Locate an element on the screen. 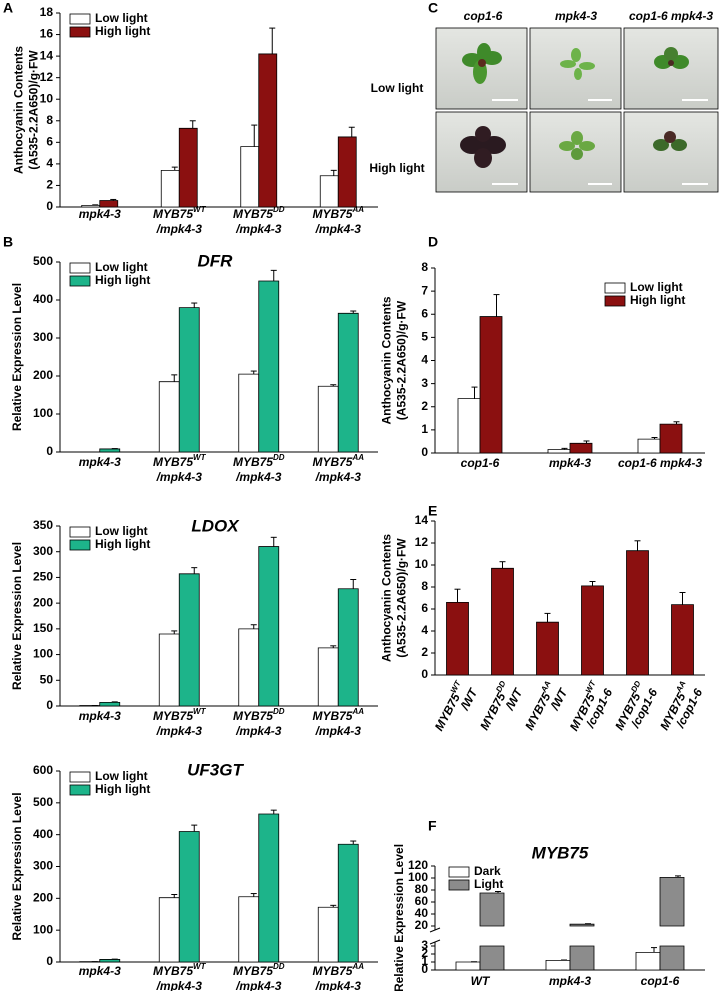 This screenshot has width=727, height=991. x-tick-label: MYB75AA/WT is located at coordinates (546, 708).